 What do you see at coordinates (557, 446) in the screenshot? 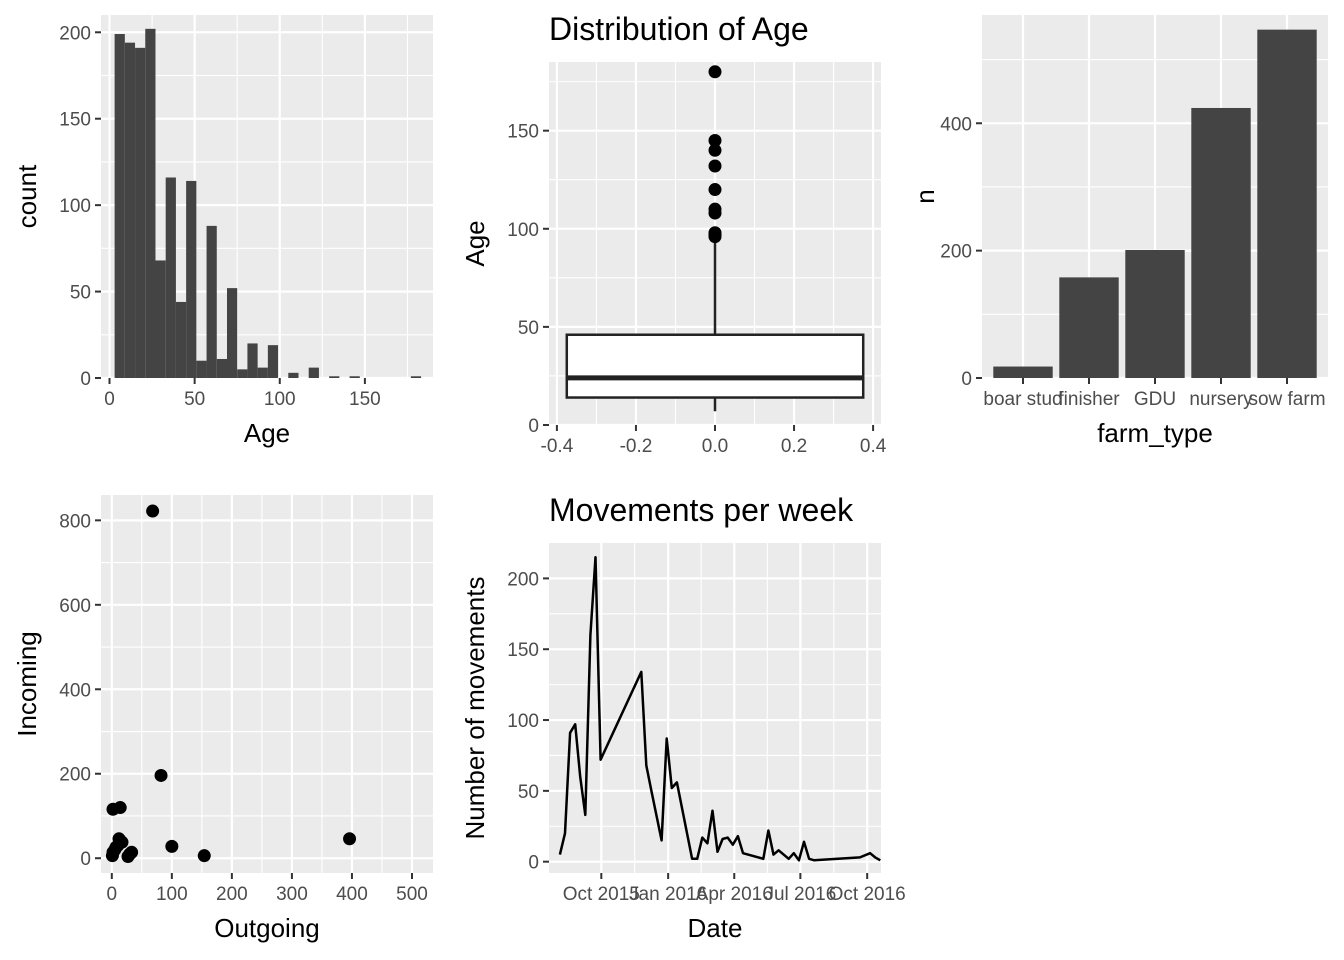
I see `x-tick-label: -0.4` at bounding box center [557, 446].